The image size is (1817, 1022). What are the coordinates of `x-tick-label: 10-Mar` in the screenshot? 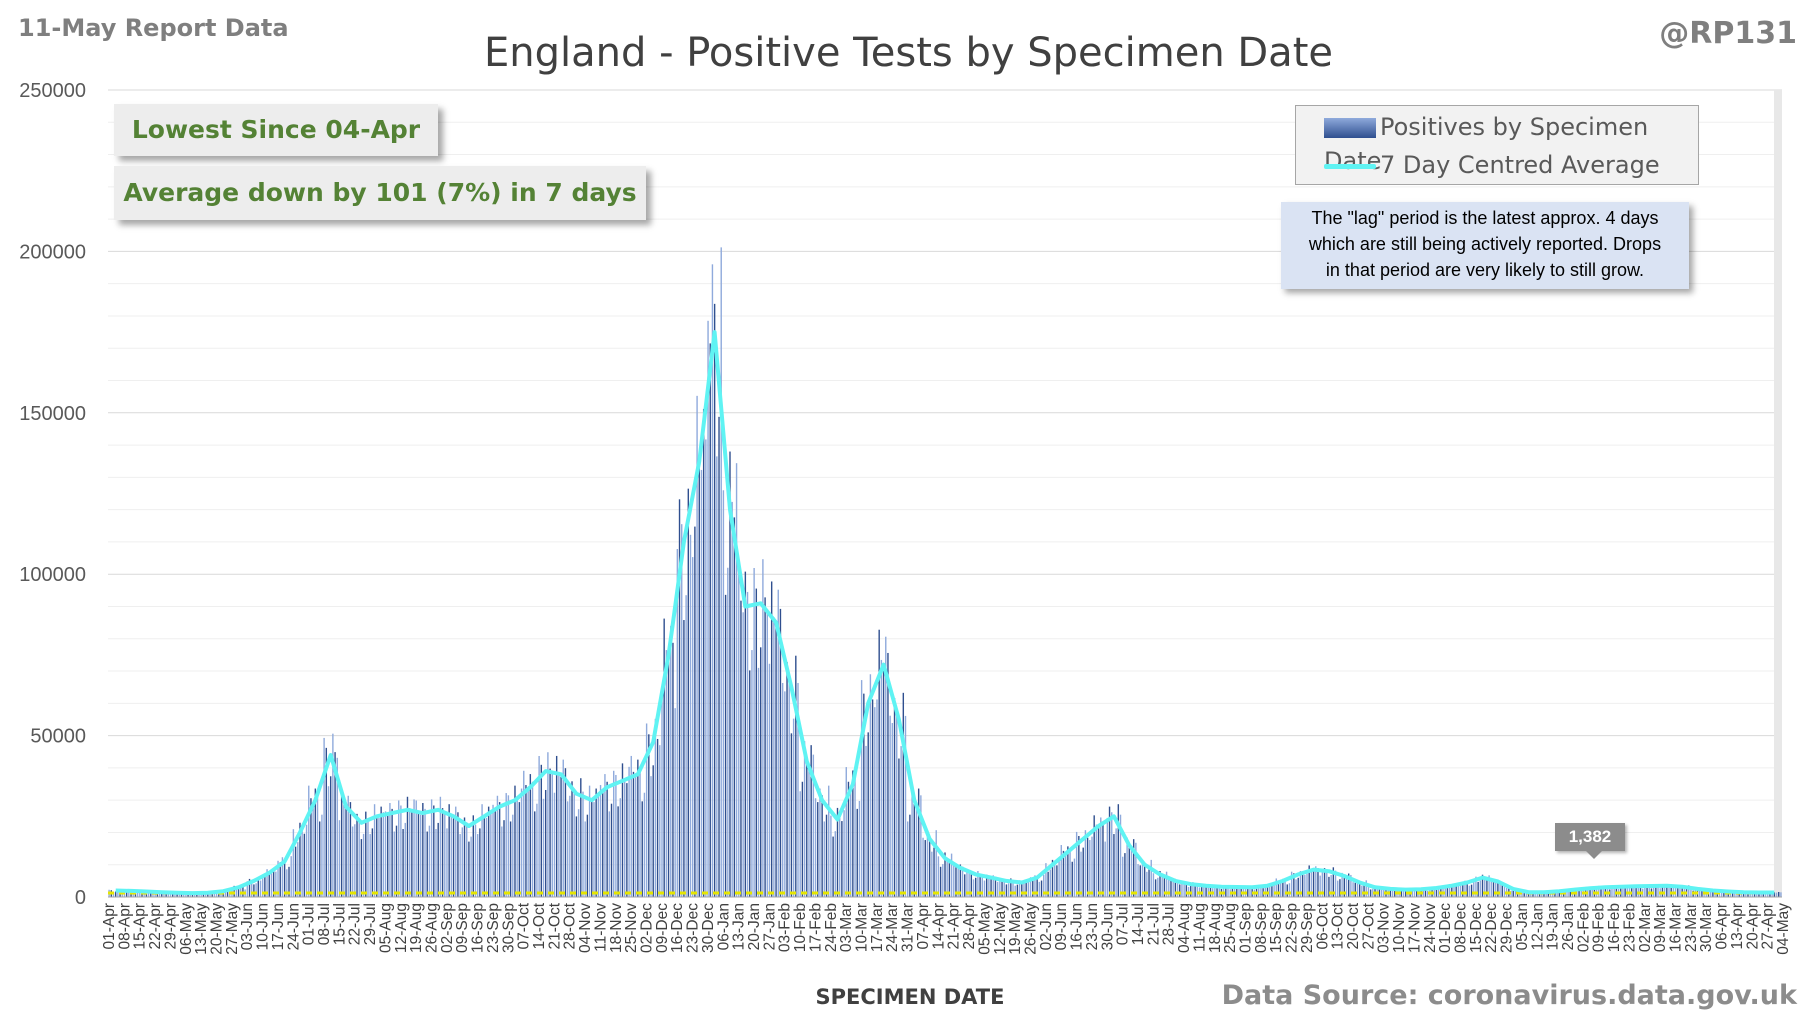 It's located at (862, 927).